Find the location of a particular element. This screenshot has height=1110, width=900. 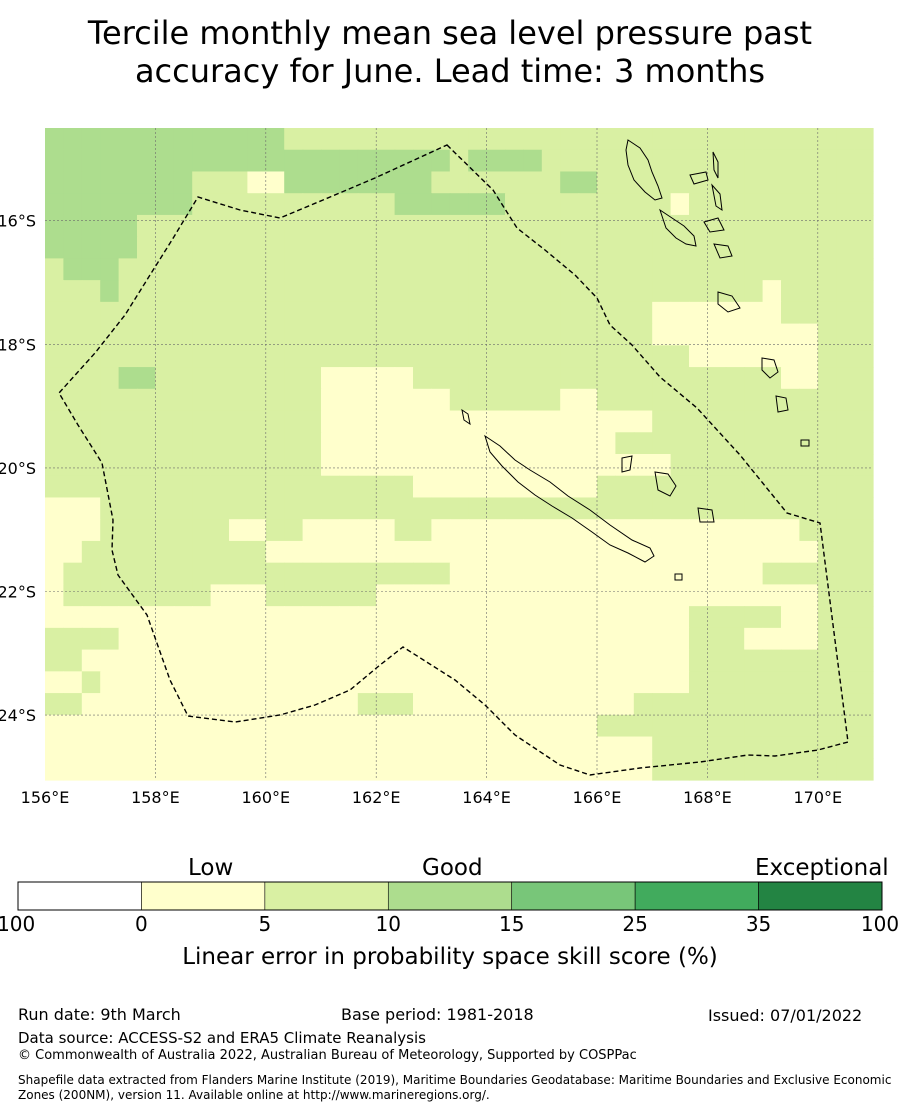

lon-tick-label: 168°E is located at coordinates (707, 797).